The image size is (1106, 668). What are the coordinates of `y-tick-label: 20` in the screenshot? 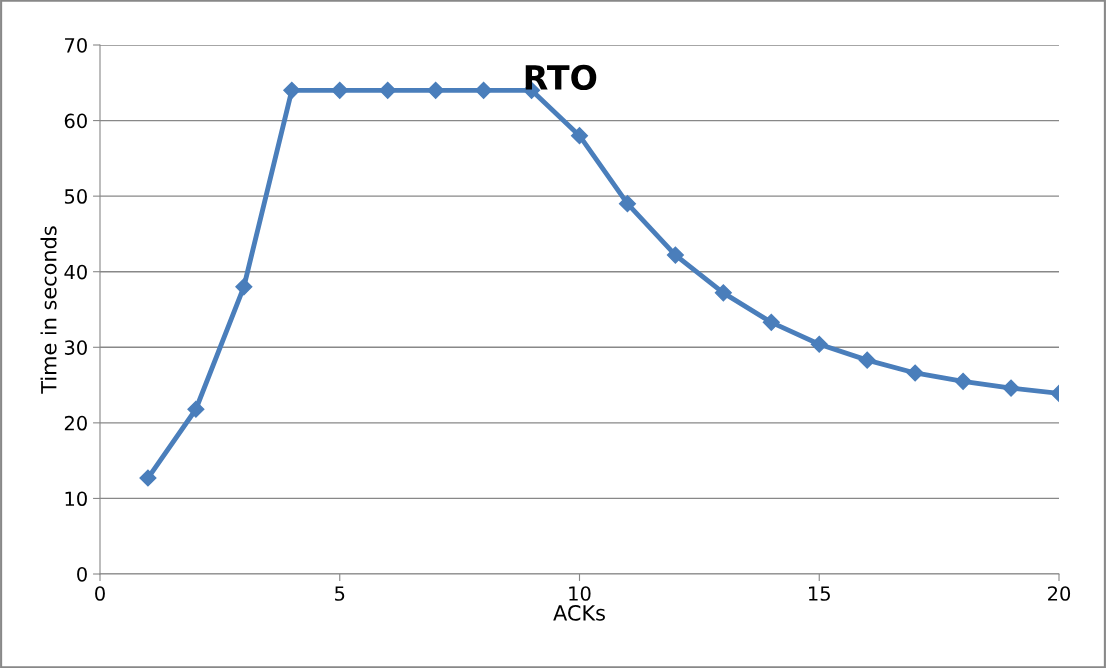 It's located at (75, 423).